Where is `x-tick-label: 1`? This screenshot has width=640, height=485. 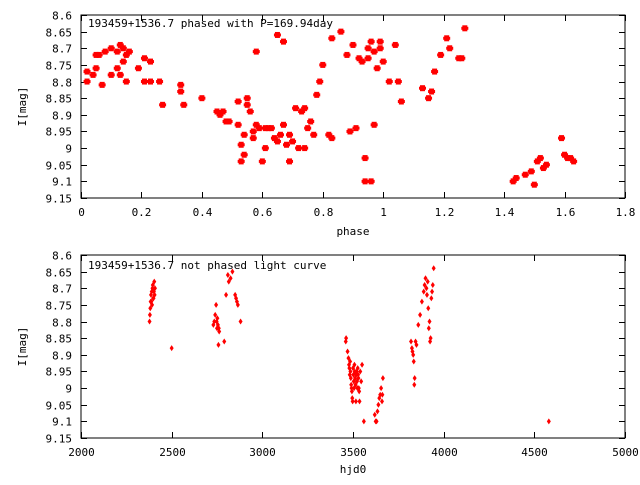
x-tick-label: 1 is located at coordinates (383, 212).